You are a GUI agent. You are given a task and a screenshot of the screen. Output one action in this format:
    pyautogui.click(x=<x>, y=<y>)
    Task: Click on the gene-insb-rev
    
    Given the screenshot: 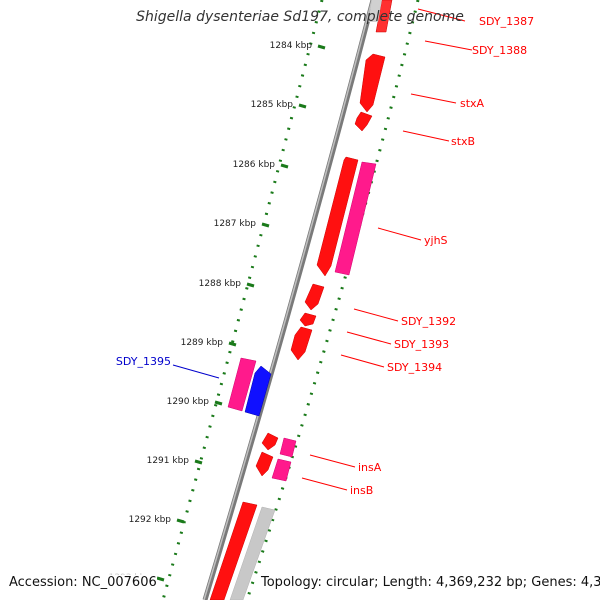 What is the action you would take?
    pyautogui.click(x=281, y=470)
    